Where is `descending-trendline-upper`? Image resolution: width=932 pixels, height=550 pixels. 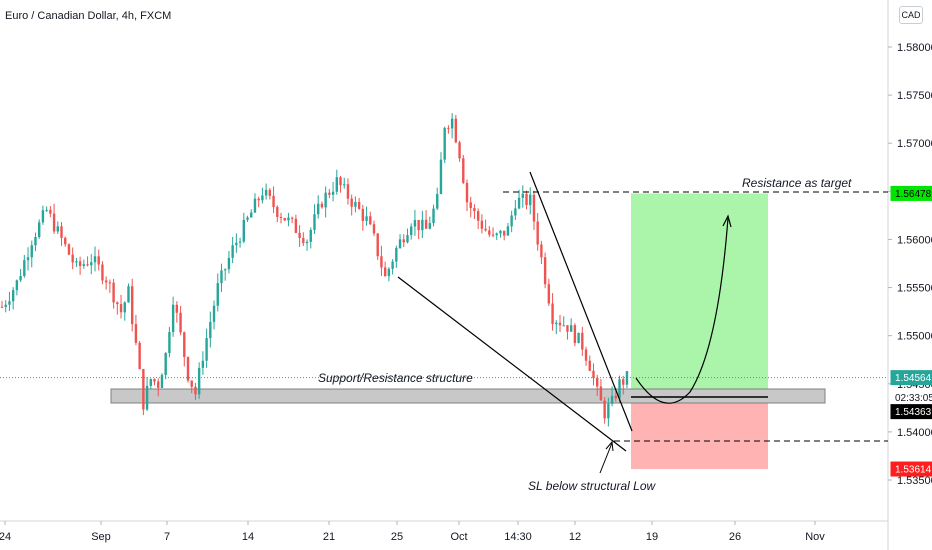 descending-trendline-upper is located at coordinates (581, 301).